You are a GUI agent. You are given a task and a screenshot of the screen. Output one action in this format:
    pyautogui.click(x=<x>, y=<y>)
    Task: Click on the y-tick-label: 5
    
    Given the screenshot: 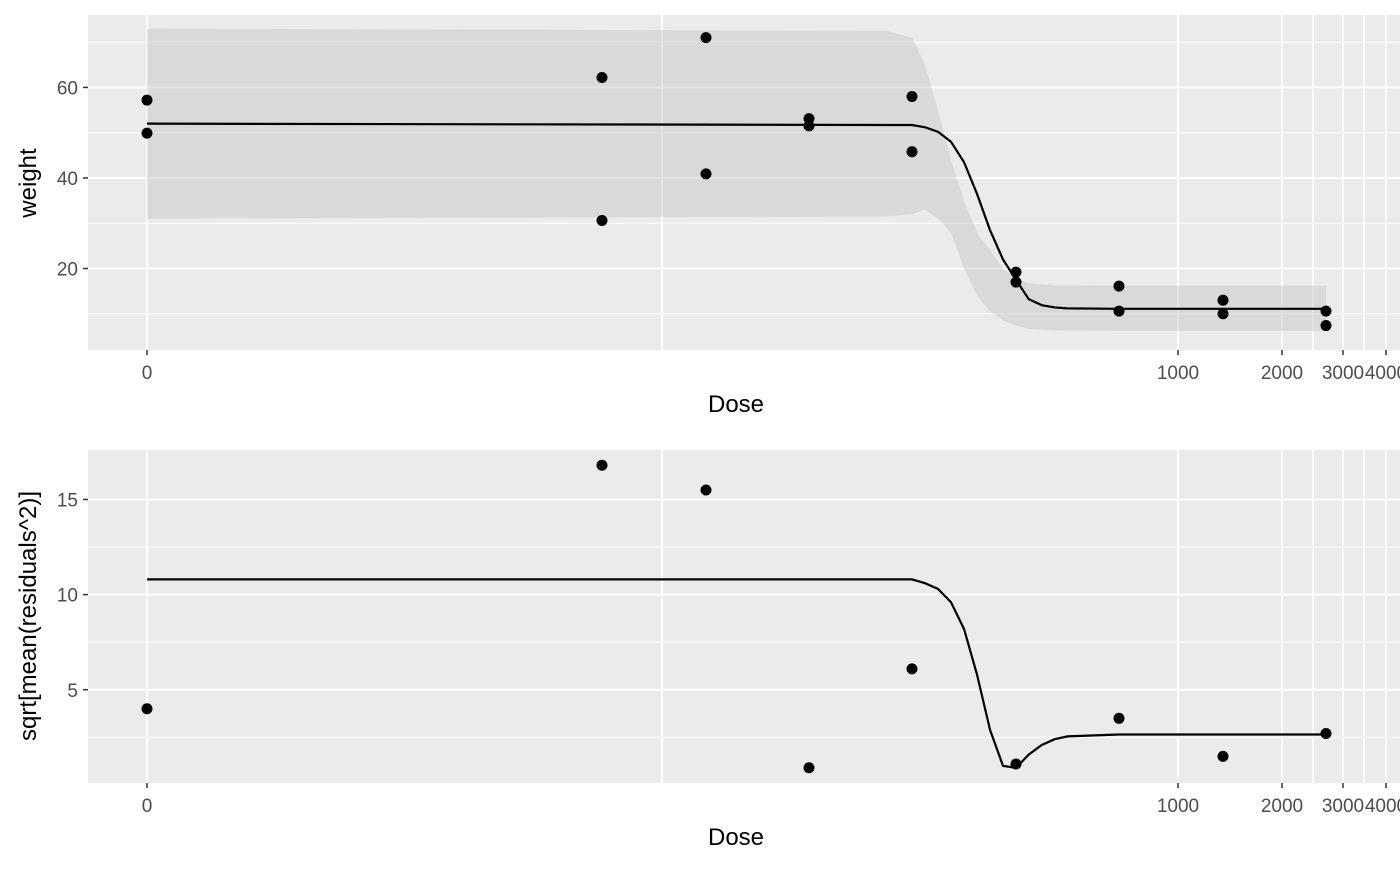 What is the action you would take?
    pyautogui.click(x=72, y=691)
    